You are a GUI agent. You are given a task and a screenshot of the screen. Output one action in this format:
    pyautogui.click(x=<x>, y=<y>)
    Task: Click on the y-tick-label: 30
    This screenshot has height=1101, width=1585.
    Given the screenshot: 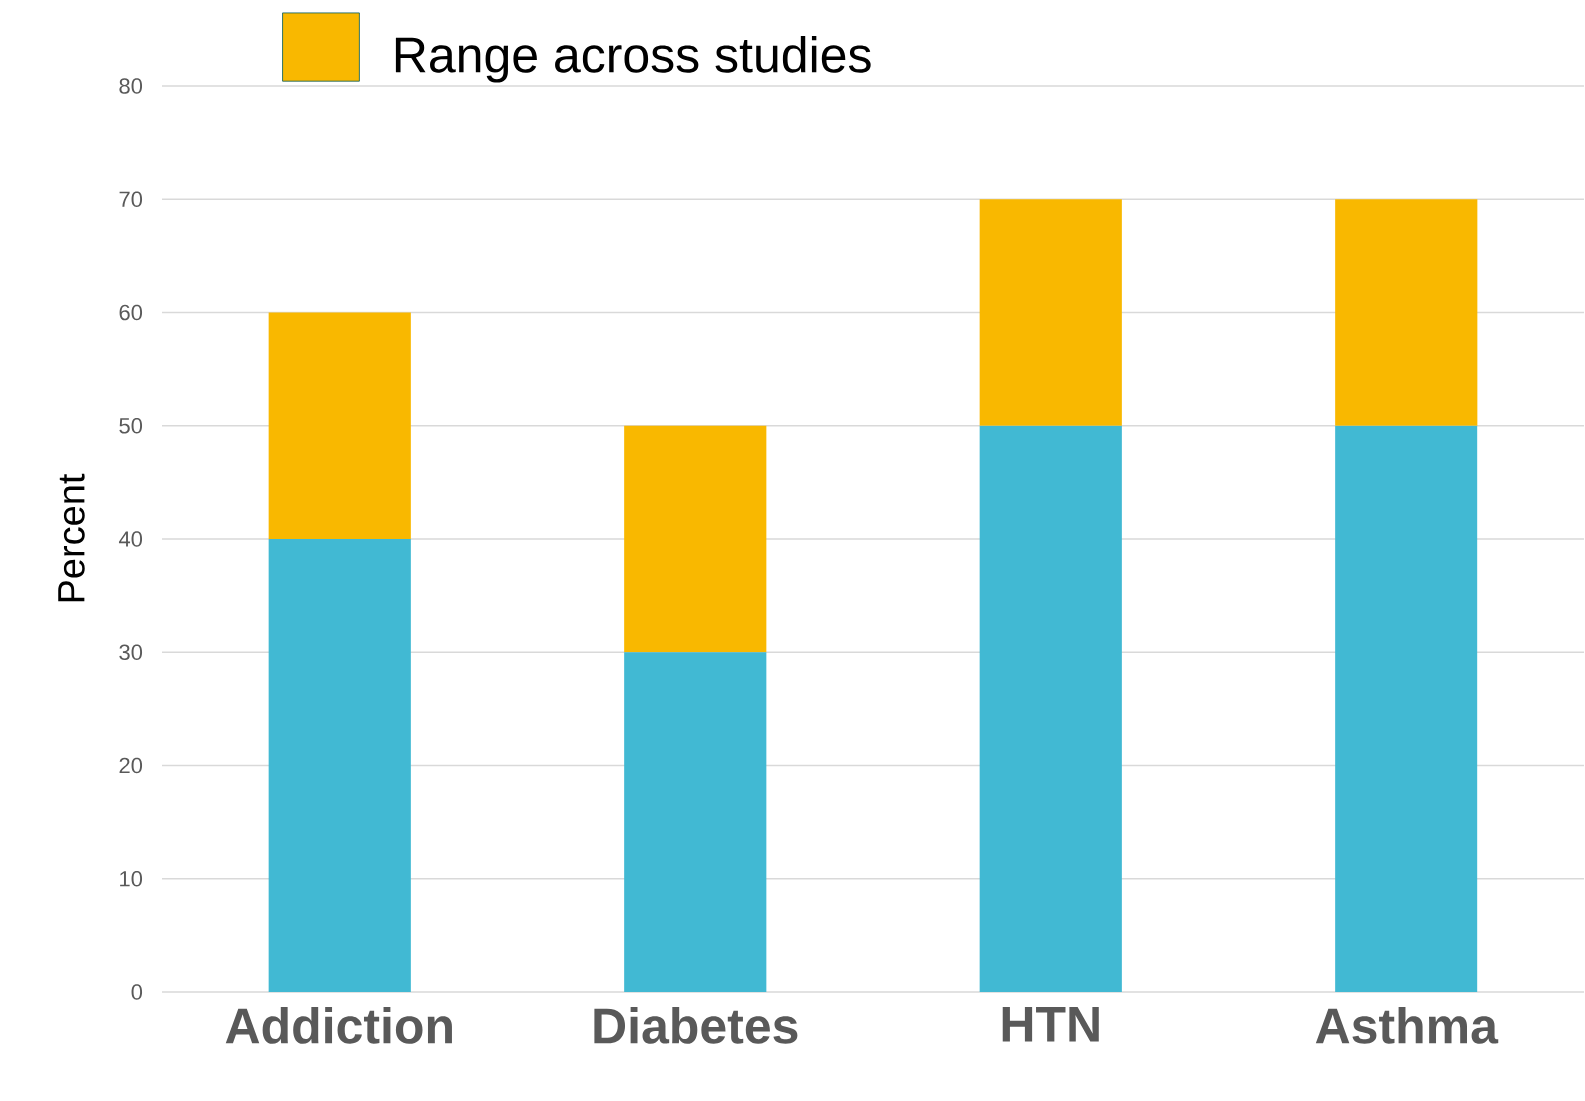 What is the action you would take?
    pyautogui.click(x=131, y=652)
    